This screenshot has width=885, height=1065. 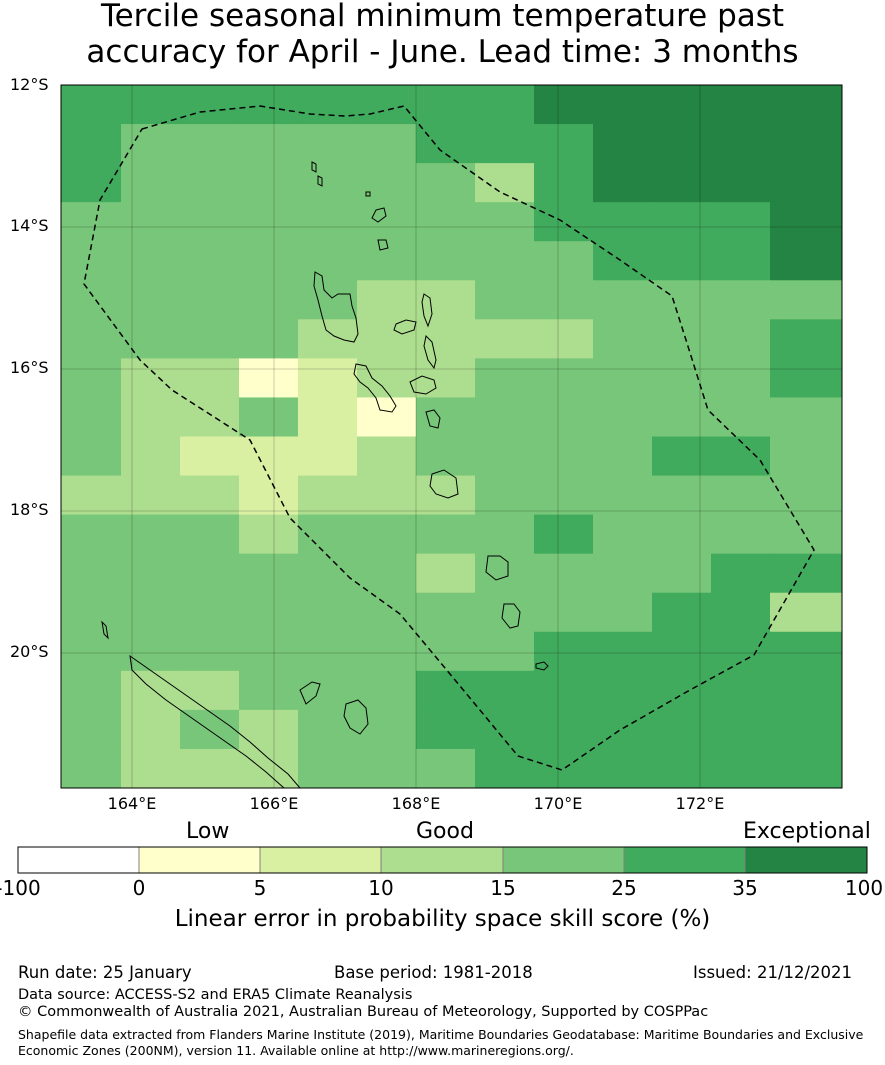 What do you see at coordinates (427, 310) in the screenshot?
I see `island-maewo` at bounding box center [427, 310].